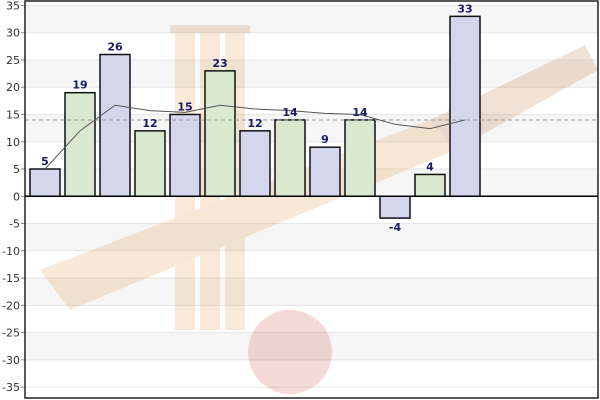 The height and width of the screenshot is (400, 600). I want to click on data-label: 33, so click(464, 8).